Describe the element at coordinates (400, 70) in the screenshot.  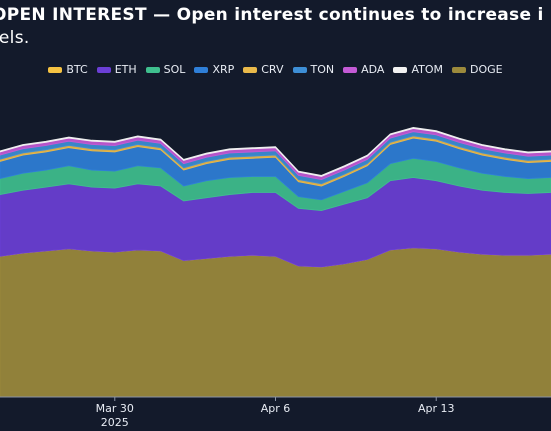
I see `legend-swatch-atom` at that location.